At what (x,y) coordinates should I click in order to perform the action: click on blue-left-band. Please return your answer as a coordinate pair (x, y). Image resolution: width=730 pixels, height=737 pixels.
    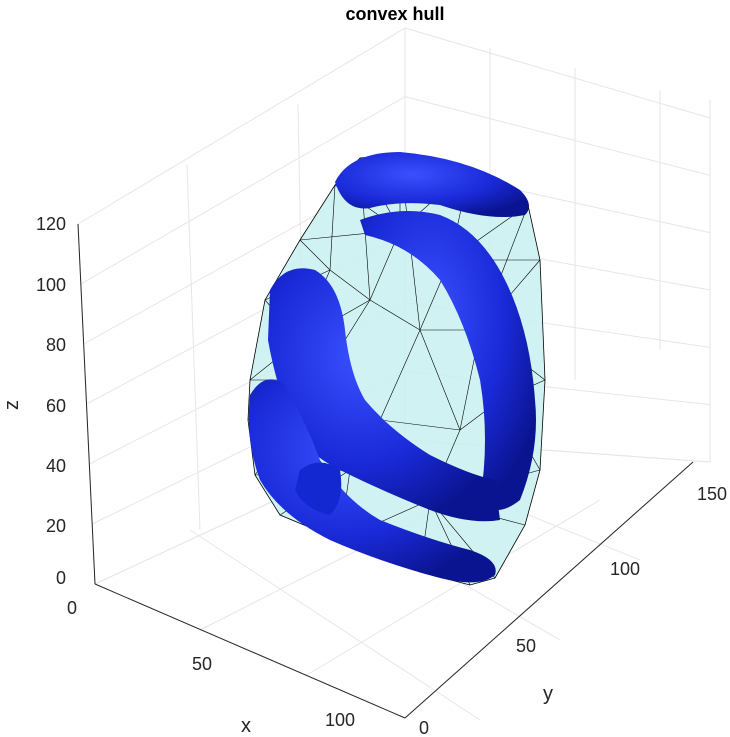
    Looking at the image, I should click on (384, 395).